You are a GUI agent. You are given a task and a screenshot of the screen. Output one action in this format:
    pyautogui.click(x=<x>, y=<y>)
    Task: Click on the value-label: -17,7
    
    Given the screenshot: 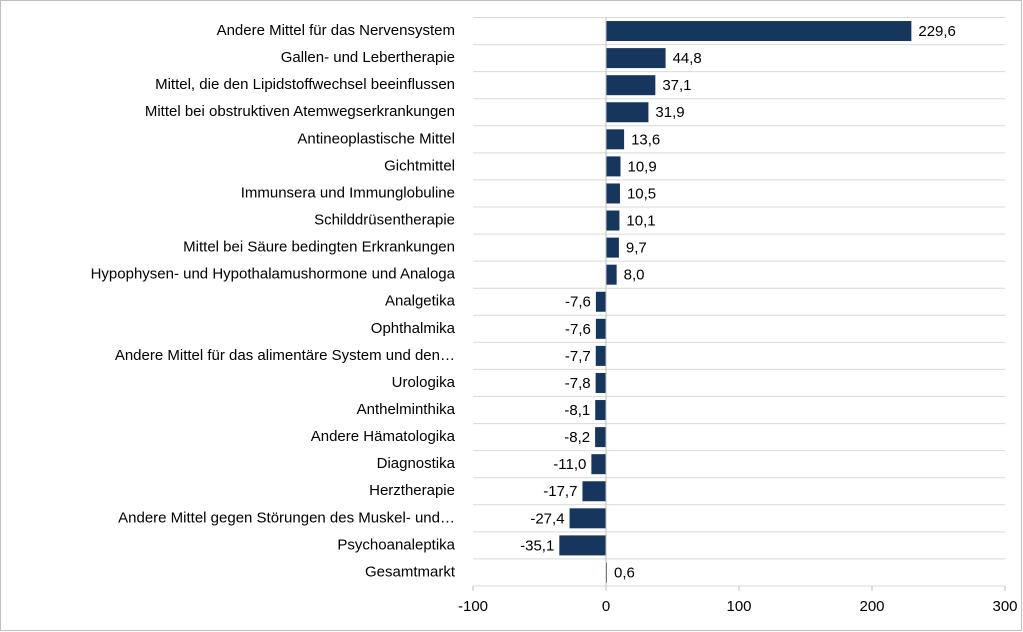 What is the action you would take?
    pyautogui.click(x=560, y=491)
    